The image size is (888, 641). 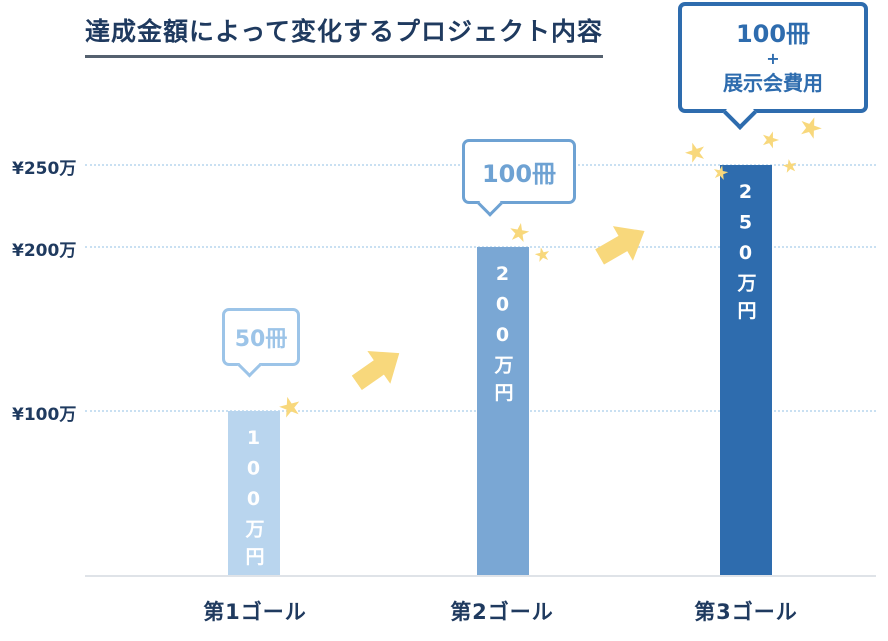 What do you see at coordinates (44, 169) in the screenshot?
I see `y-axis-tick-label: ¥250万` at bounding box center [44, 169].